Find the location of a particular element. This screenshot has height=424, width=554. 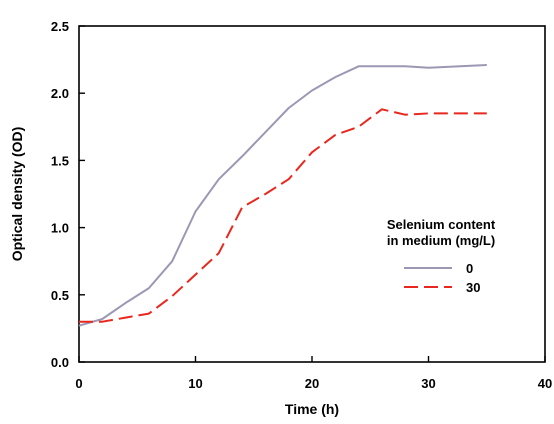

legend-label-series-0: 0 is located at coordinates (469, 268).